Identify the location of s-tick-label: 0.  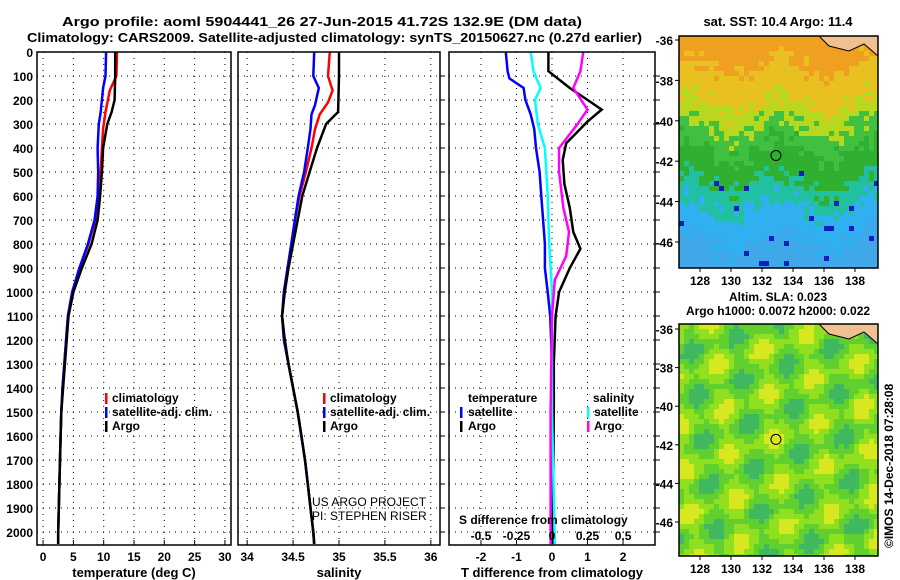
(552, 536).